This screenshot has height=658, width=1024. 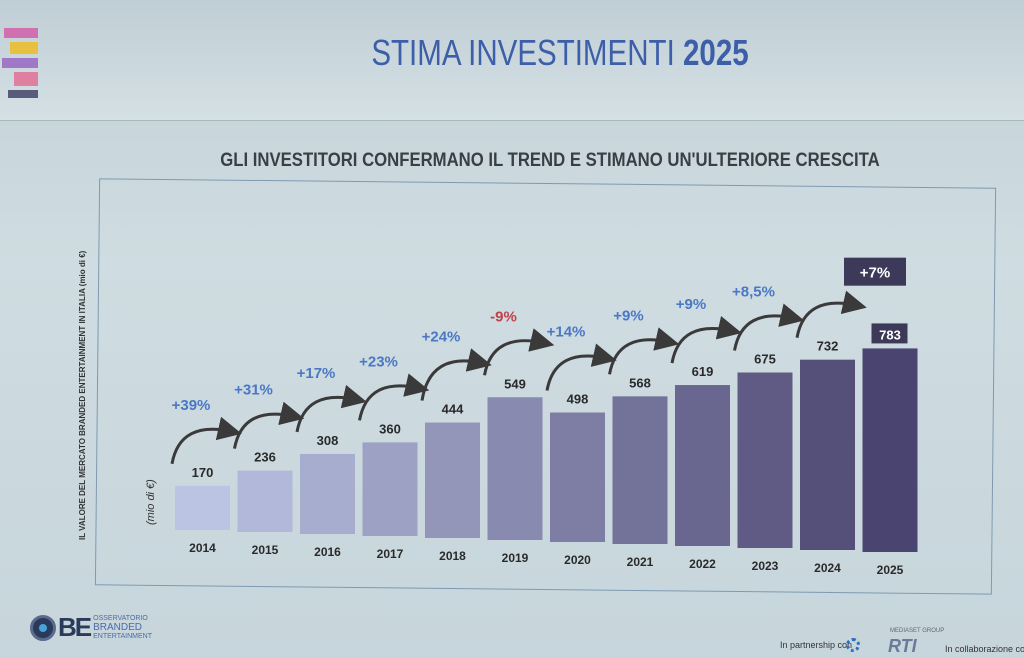 I want to click on value-label-2024: 732, so click(x=828, y=346).